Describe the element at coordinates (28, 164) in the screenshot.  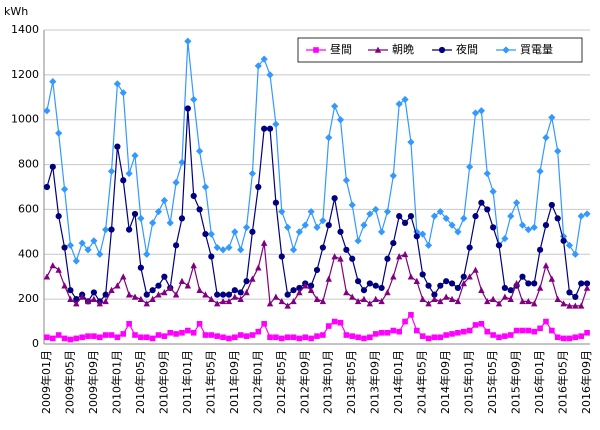
I see `y-tick-label: 800` at that location.